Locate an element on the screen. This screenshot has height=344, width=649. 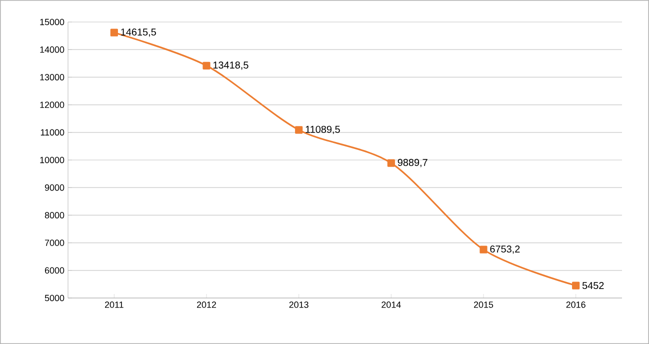
y-tick-label: 8000 is located at coordinates (54, 215).